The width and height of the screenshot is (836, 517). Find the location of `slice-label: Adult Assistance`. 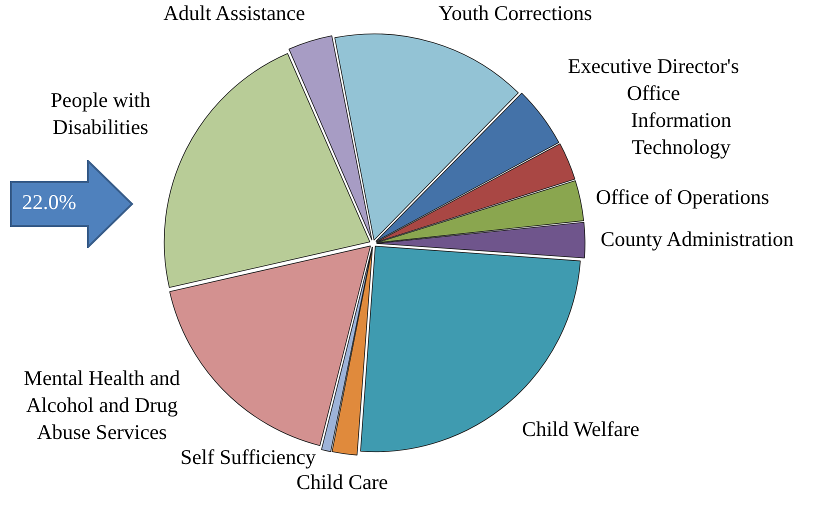

slice-label: Adult Assistance is located at coordinates (234, 13).